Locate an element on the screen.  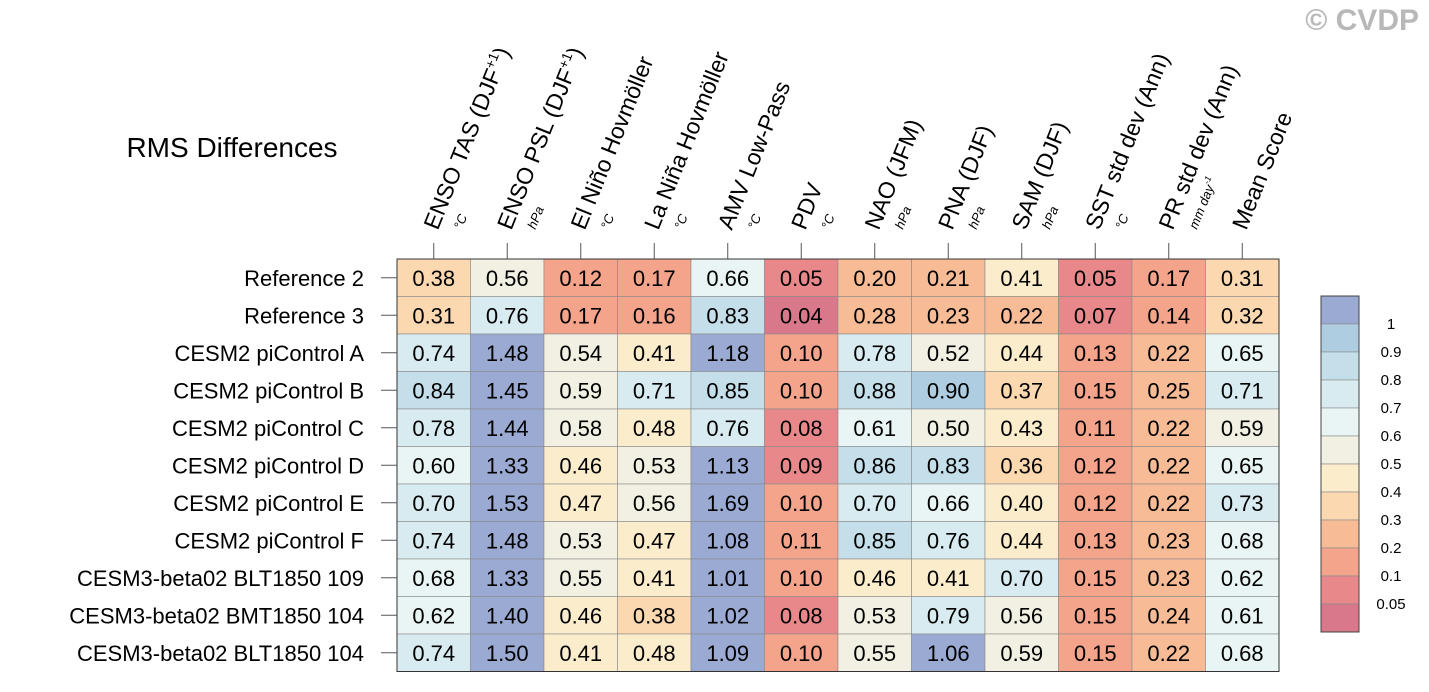
cell-value-label: 1.48 is located at coordinates (507, 353).